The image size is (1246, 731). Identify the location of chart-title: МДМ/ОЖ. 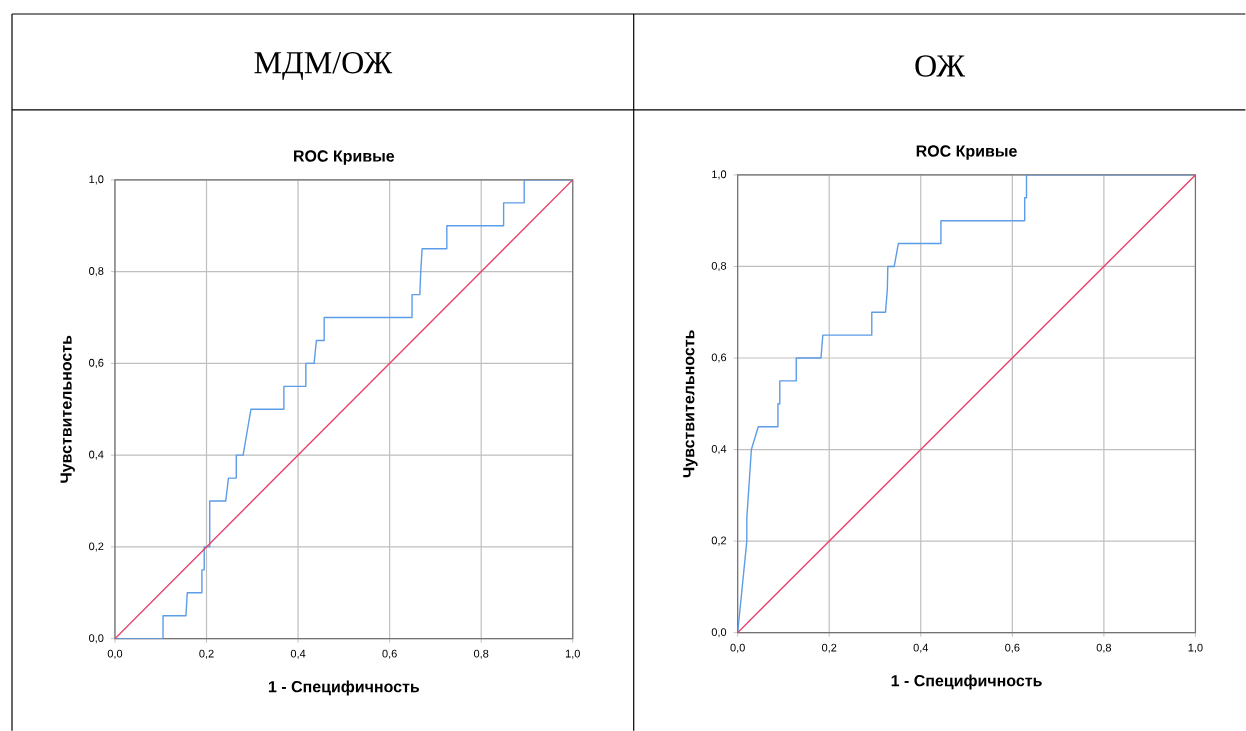
(323, 65).